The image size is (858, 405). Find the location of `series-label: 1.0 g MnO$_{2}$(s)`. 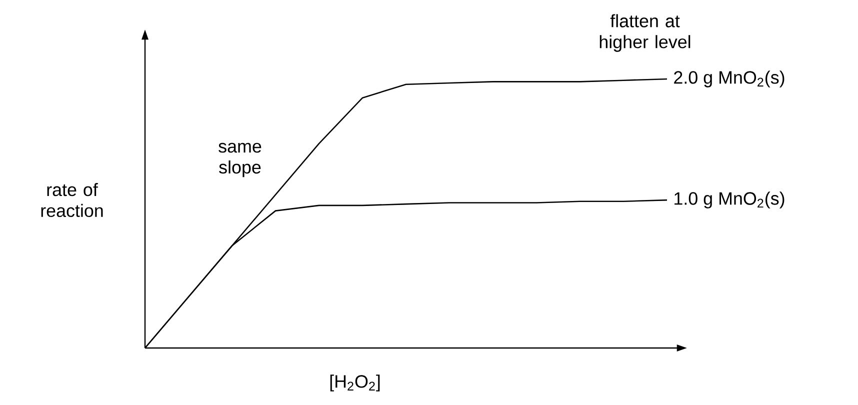

series-label: 1.0 g MnO$_{2}$(s) is located at coordinates (729, 200).